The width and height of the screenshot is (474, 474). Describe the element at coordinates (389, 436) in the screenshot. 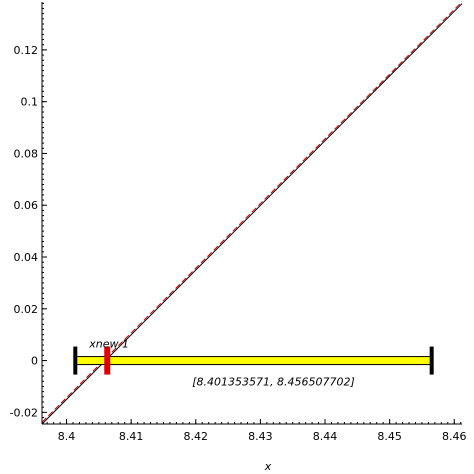

I see `x-tick-label: 8.45` at that location.